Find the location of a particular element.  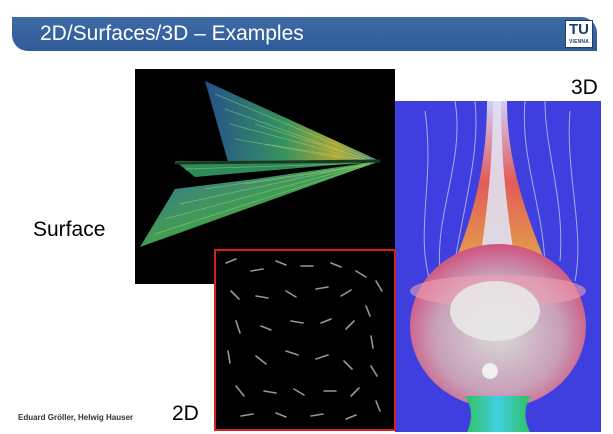

logo-text: TU is located at coordinates (579, 29).